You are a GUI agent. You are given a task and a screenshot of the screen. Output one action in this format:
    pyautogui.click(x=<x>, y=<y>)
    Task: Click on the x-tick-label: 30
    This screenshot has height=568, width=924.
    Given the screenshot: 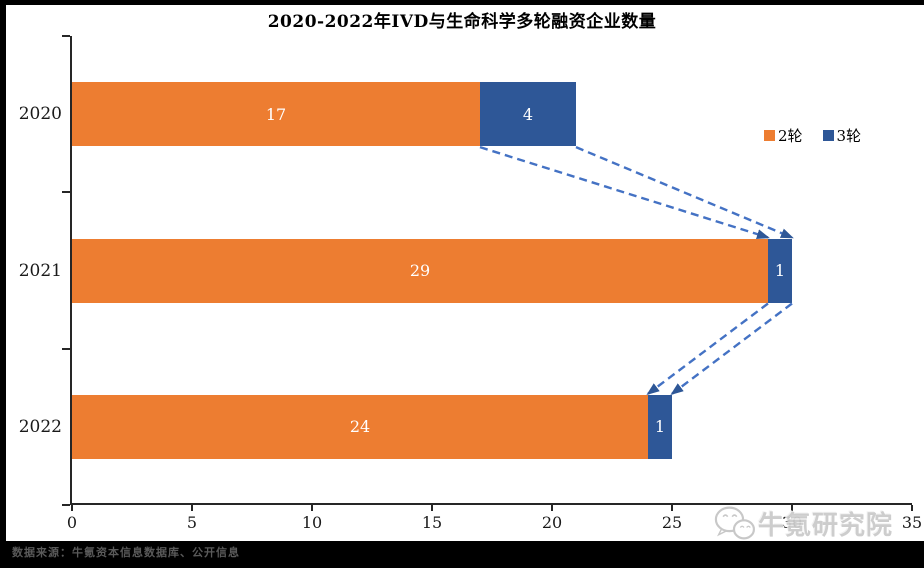 What is the action you would take?
    pyautogui.click(x=792, y=522)
    